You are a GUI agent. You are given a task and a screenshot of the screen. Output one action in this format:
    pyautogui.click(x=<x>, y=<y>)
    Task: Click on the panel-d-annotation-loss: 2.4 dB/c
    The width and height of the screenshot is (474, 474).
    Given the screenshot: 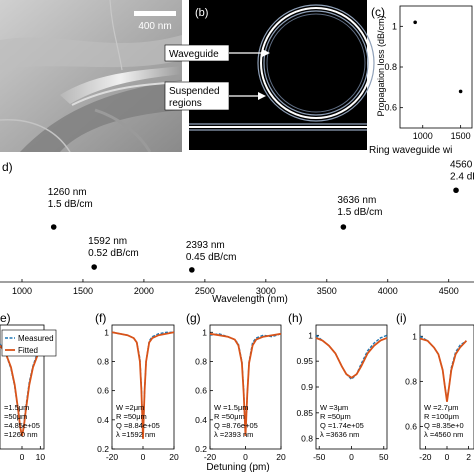 What is the action you would take?
    pyautogui.click(x=462, y=176)
    